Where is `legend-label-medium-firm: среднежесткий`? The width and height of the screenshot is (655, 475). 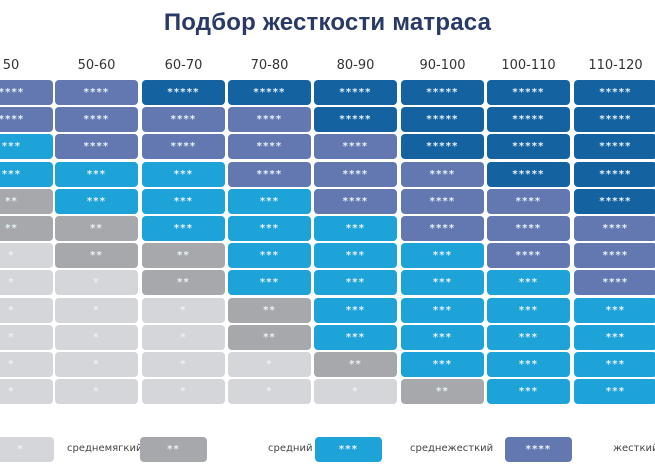 legend-label-medium-firm: среднежесткий is located at coordinates (452, 448).